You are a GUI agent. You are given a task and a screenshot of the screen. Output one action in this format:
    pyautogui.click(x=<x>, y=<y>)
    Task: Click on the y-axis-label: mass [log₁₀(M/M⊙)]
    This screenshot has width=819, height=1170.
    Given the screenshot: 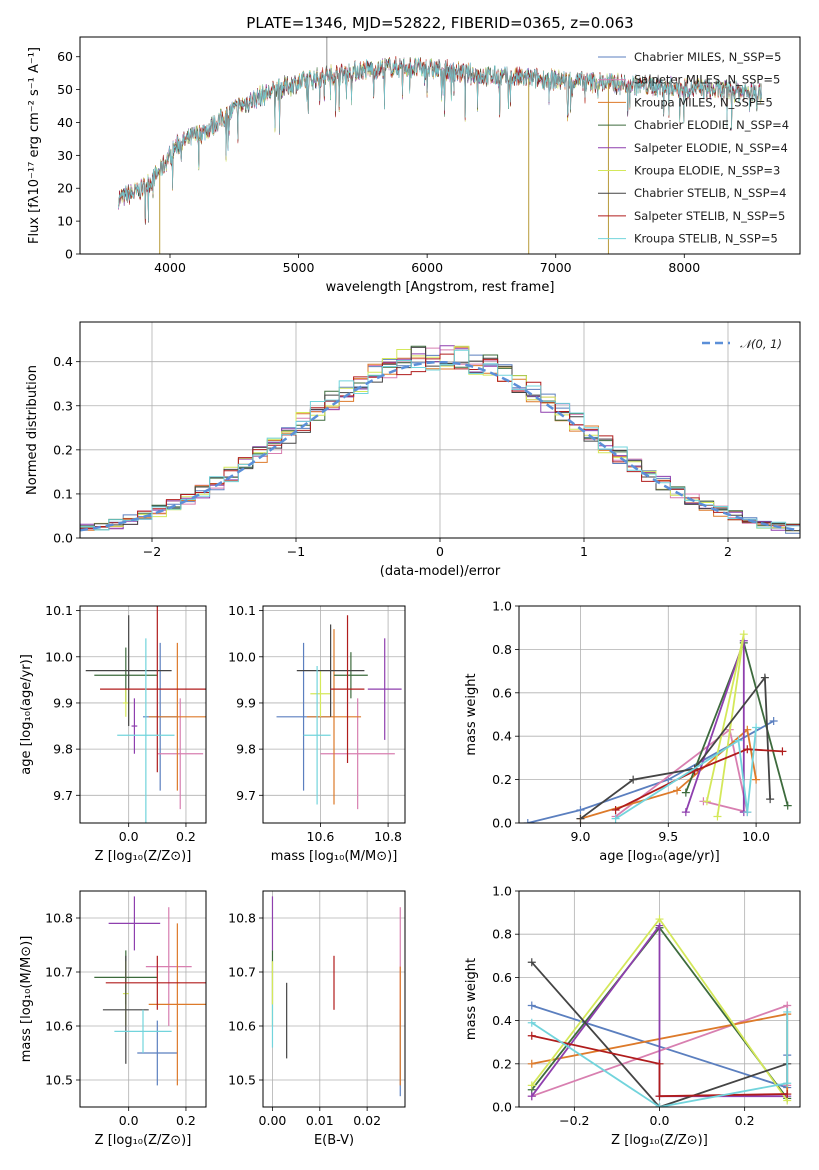 What is the action you would take?
    pyautogui.click(x=26, y=999)
    